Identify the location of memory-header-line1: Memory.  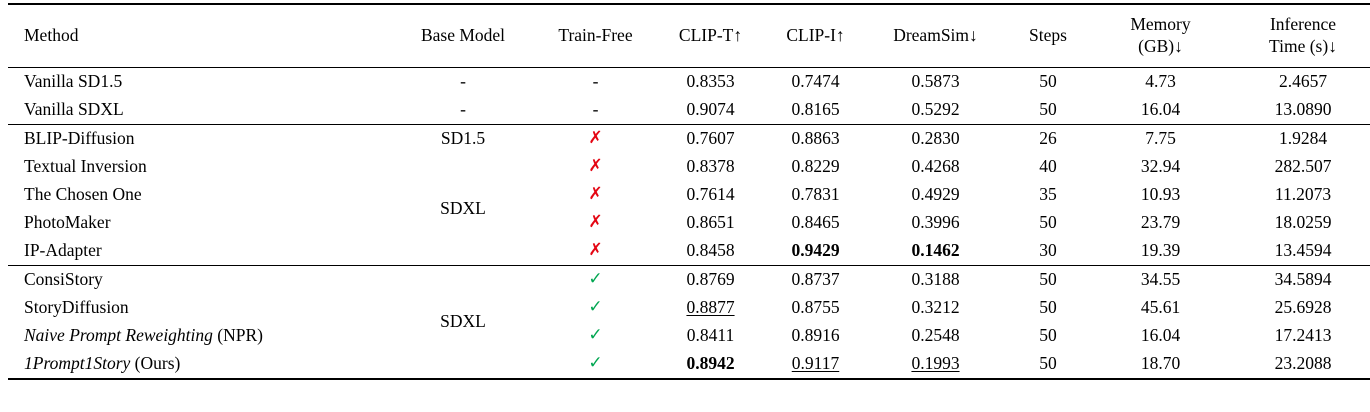
(1160, 24).